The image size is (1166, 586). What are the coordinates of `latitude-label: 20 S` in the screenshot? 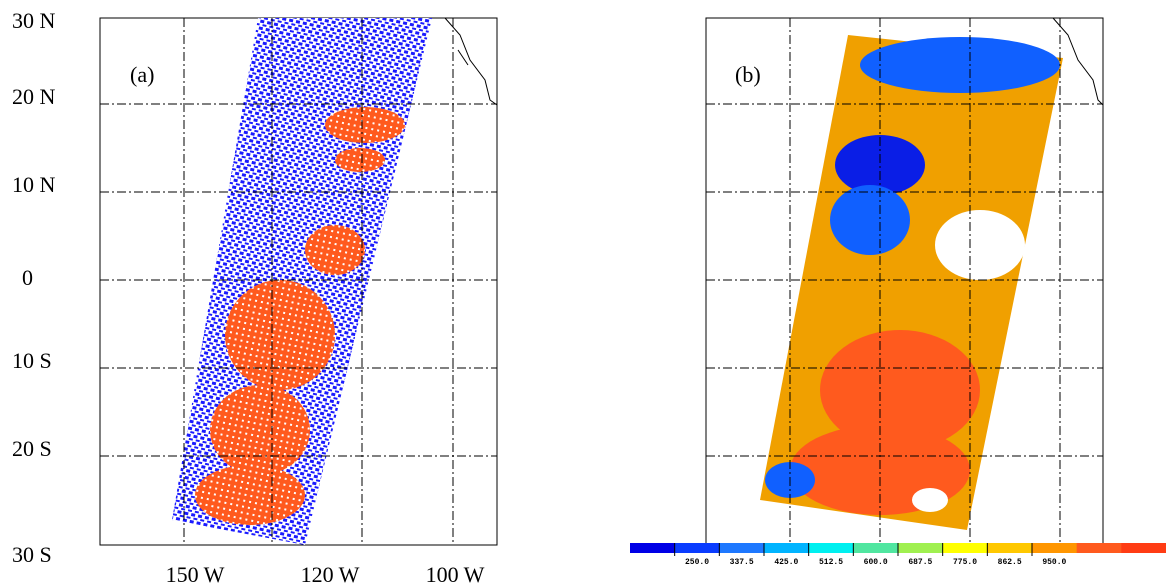 It's located at (32, 448).